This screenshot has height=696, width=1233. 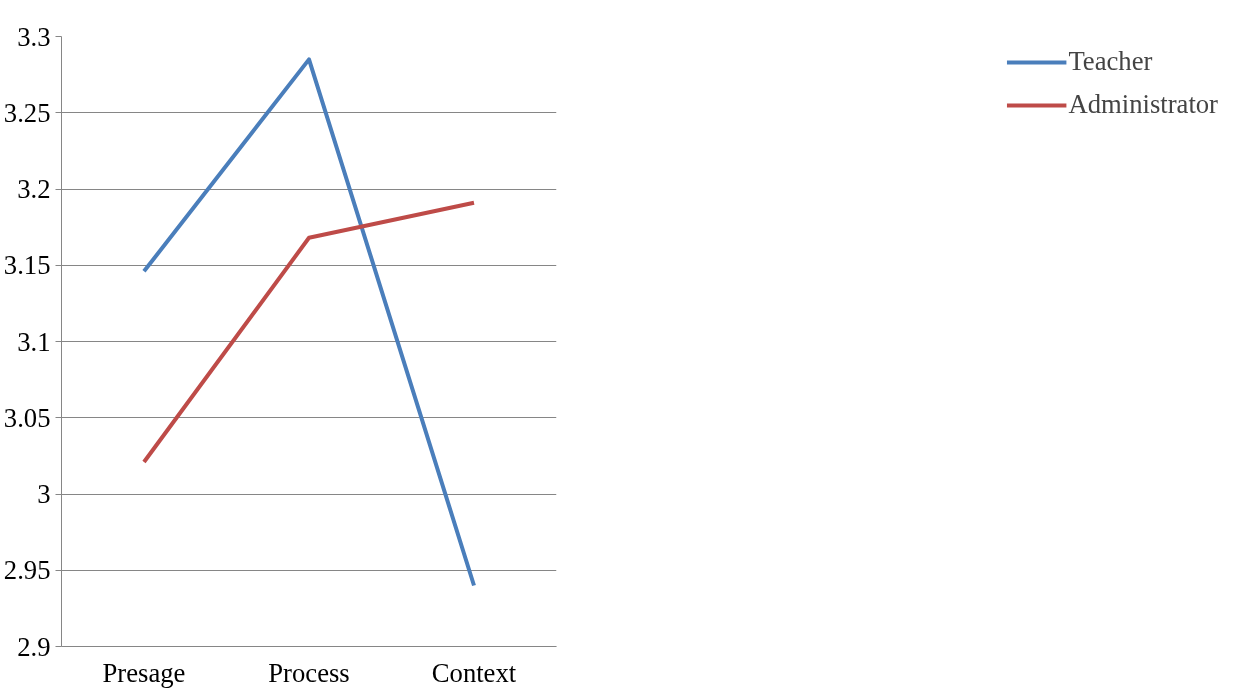 I want to click on y-tick-label: 3.2, so click(x=34, y=189).